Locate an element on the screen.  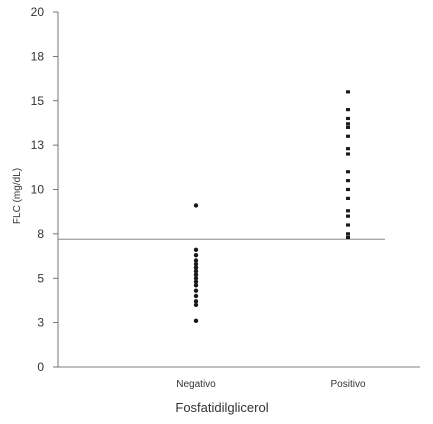
x-axis-title: Fosfatidilglicerol is located at coordinates (221, 407).